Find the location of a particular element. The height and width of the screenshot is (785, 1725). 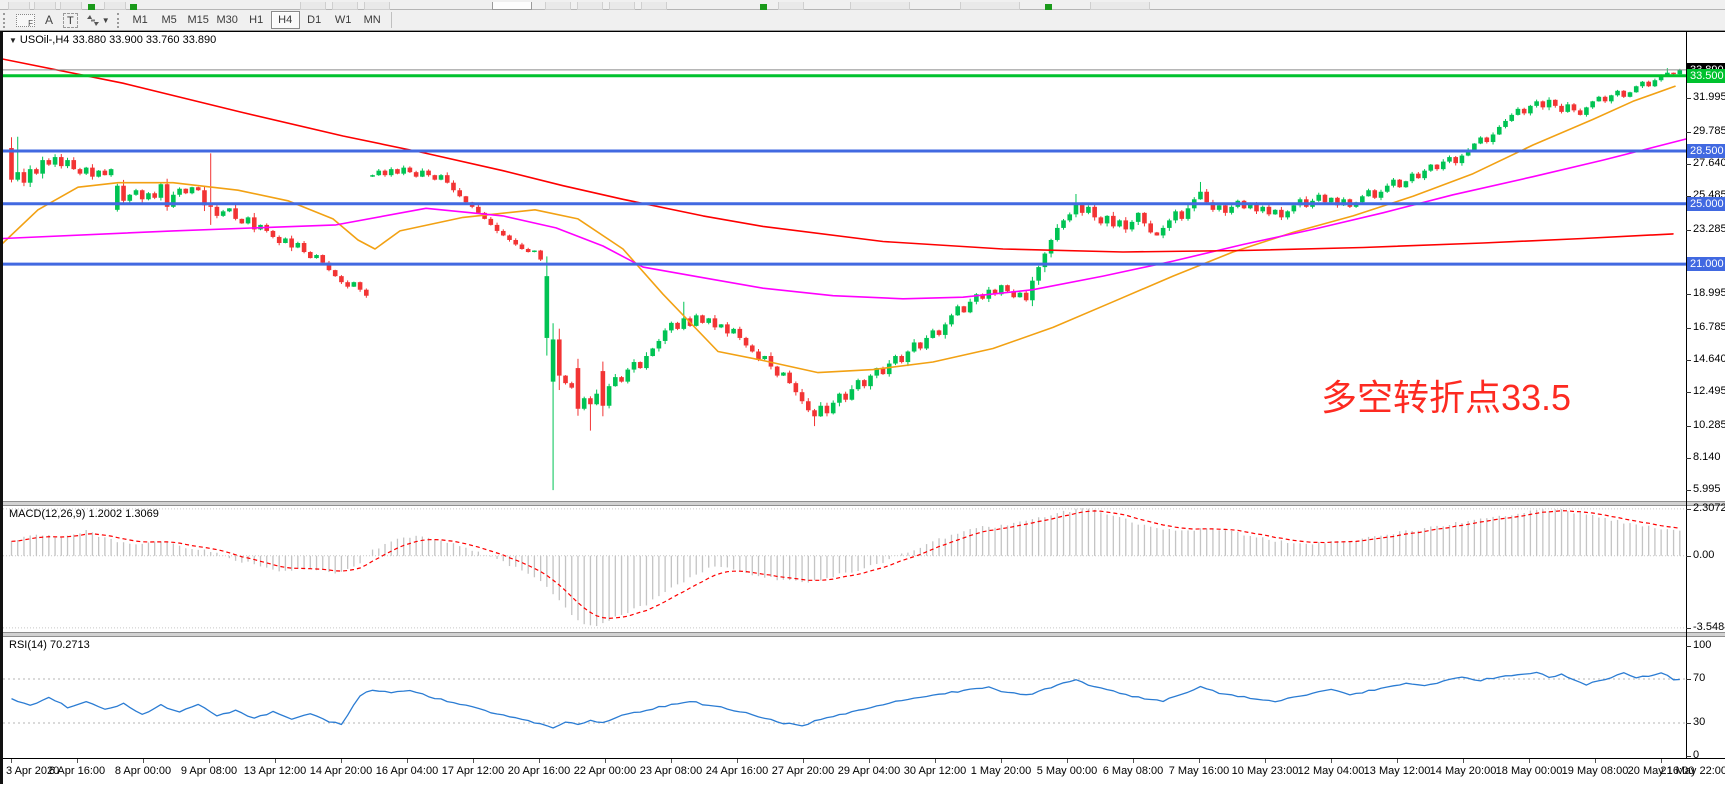

time-tick-label: 14 Apr 20:00 is located at coordinates (341, 771).